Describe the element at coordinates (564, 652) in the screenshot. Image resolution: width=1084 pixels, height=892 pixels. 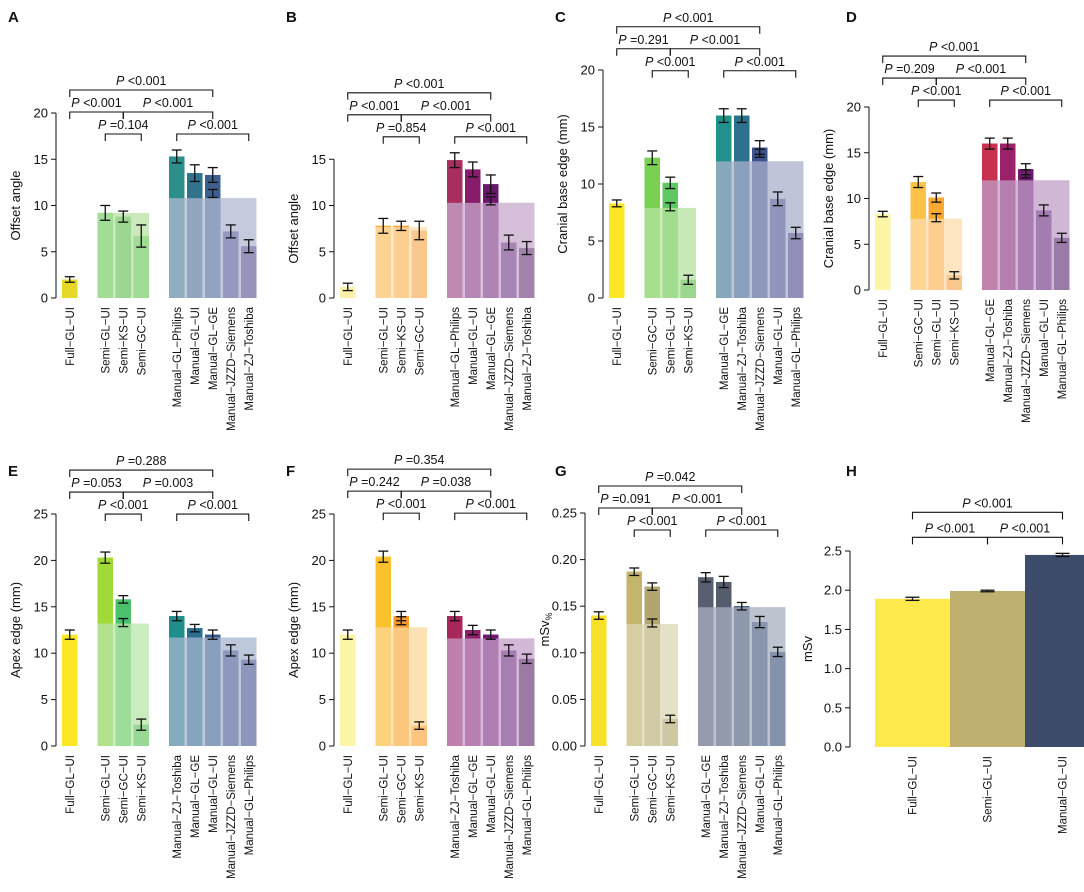
I see `y-tick-label: 0.10` at that location.